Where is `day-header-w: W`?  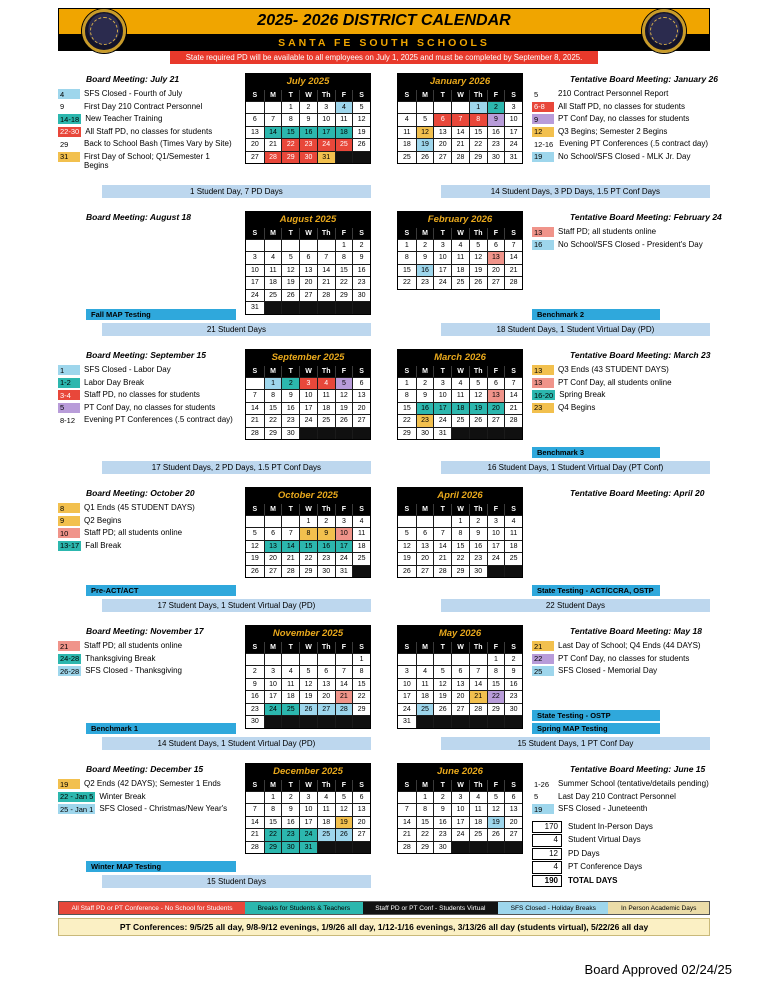
day-header-w: W is located at coordinates (460, 233).